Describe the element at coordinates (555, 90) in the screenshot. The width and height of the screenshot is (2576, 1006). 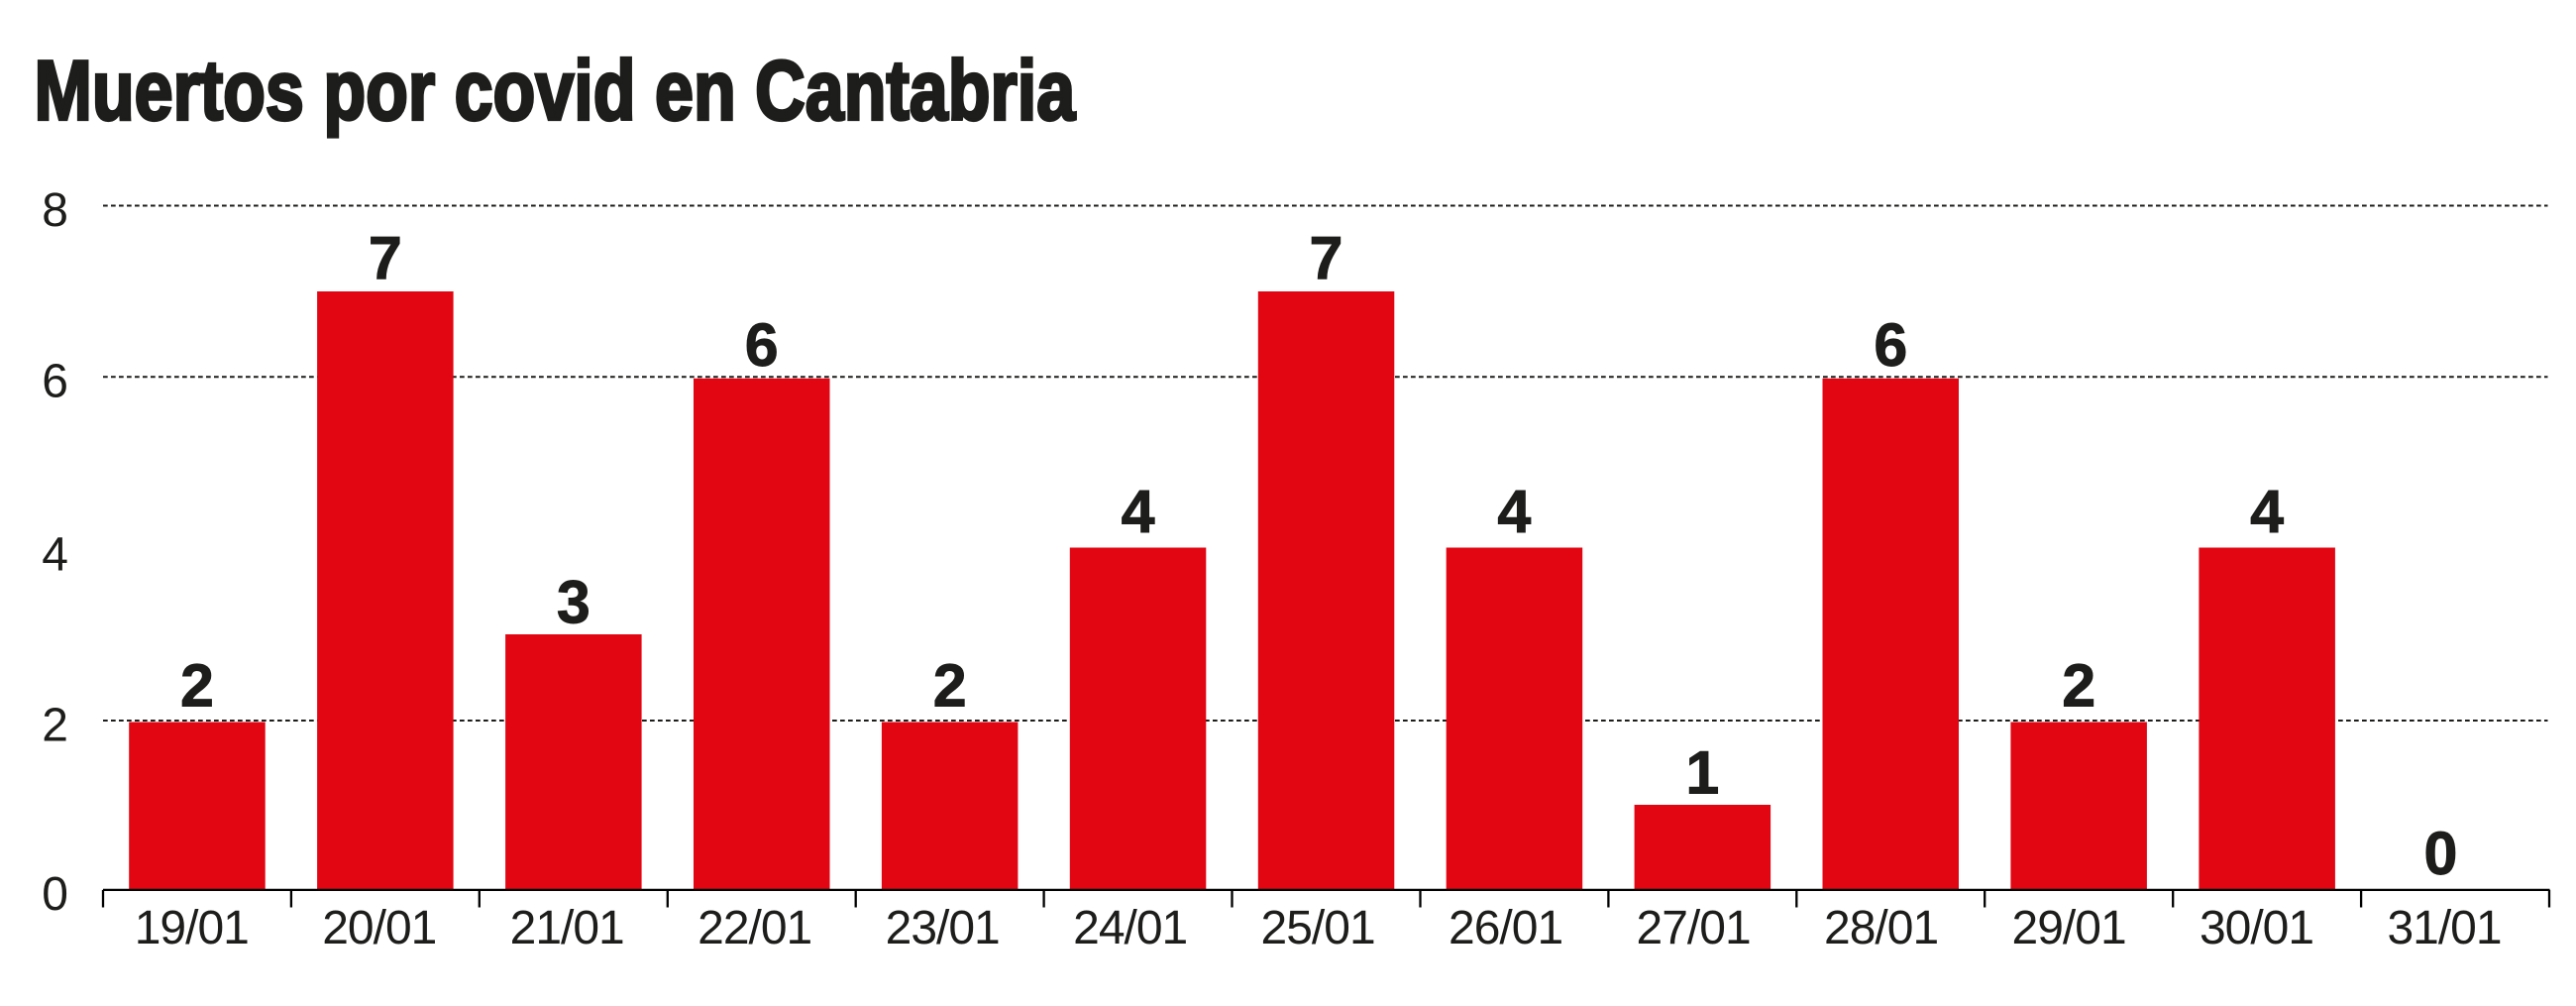
I see `svg-text: Muertos por covid en Cantabria` at that location.